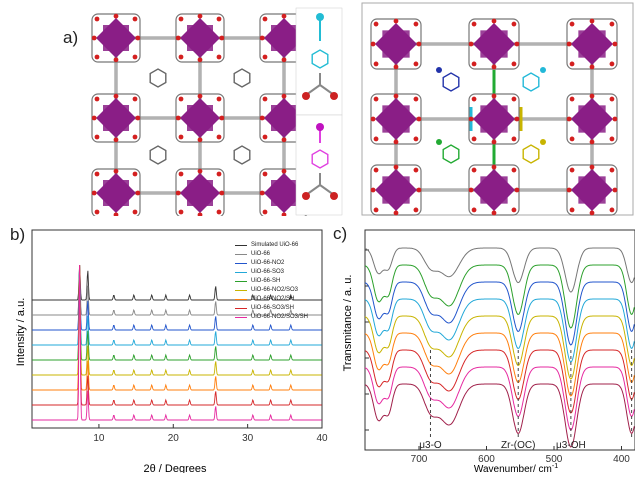 This screenshot has width=635, height=478. Describe the element at coordinates (248, 438) in the screenshot. I see `xrd-x-tick-label: 30` at that location.